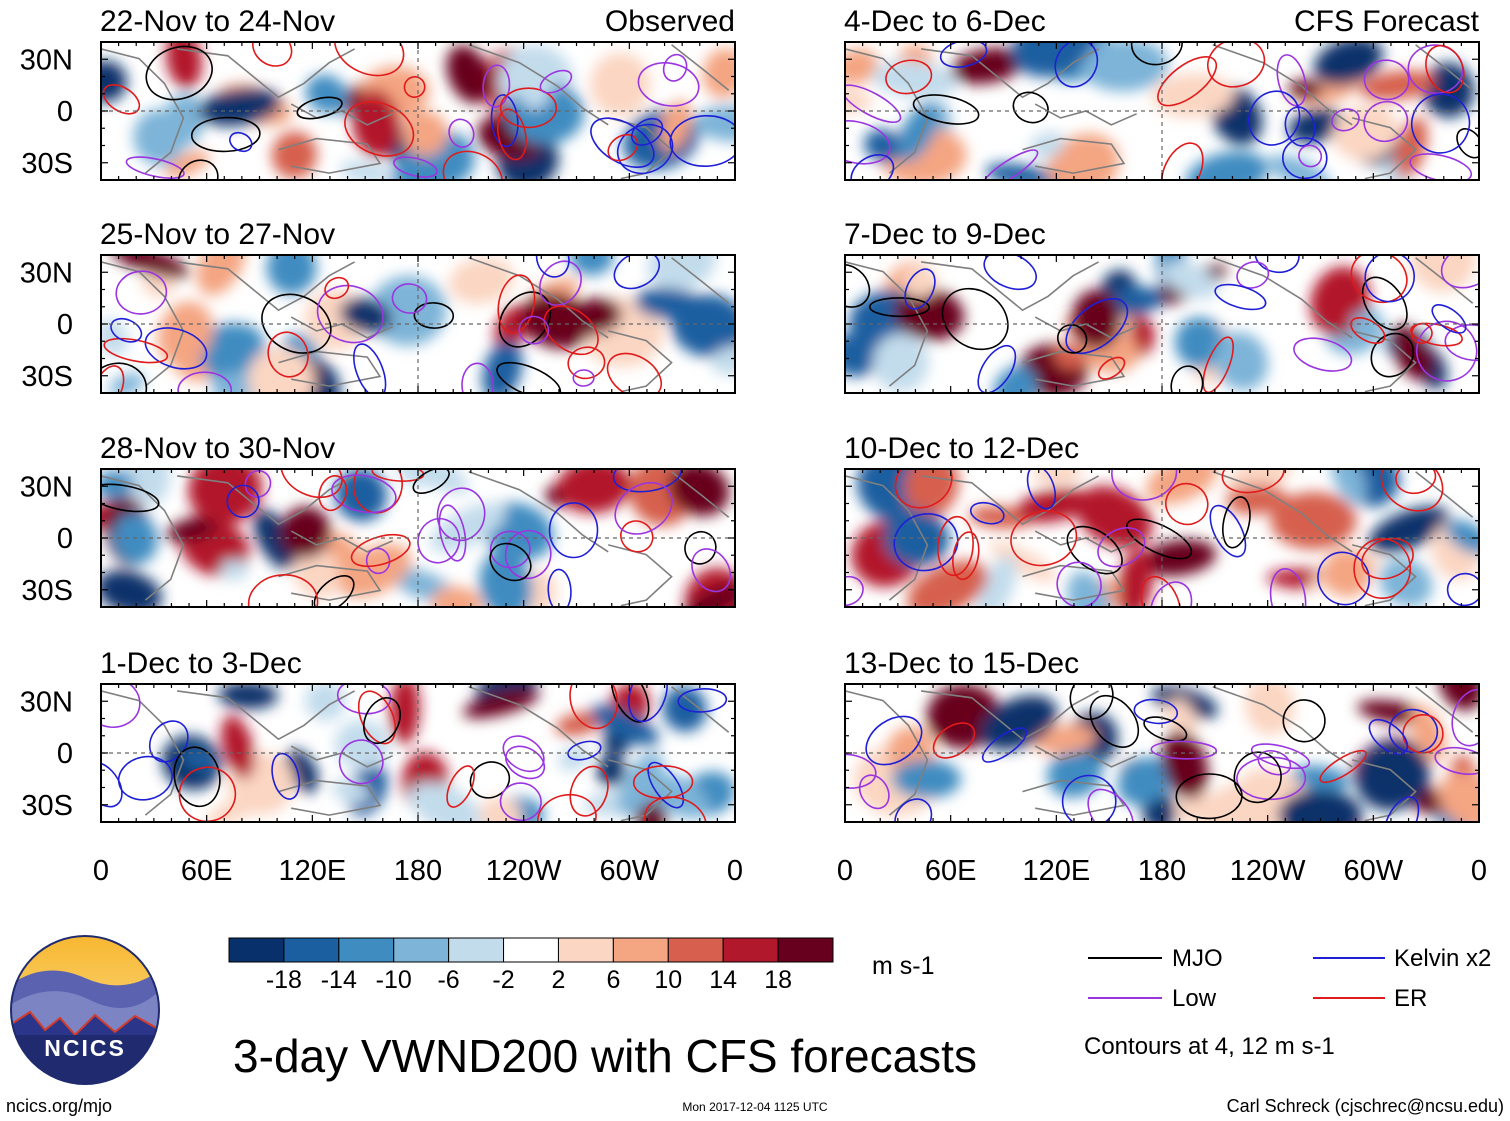 The width and height of the screenshot is (1510, 1121). I want to click on source-url: ncics.org/mjo, so click(59, 1106).